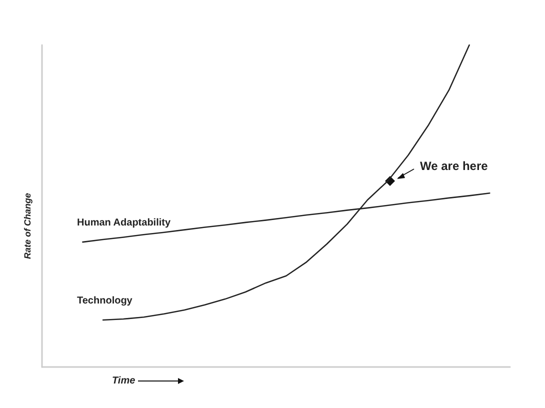  What do you see at coordinates (124, 223) in the screenshot?
I see `series-label: Human Adaptability` at bounding box center [124, 223].